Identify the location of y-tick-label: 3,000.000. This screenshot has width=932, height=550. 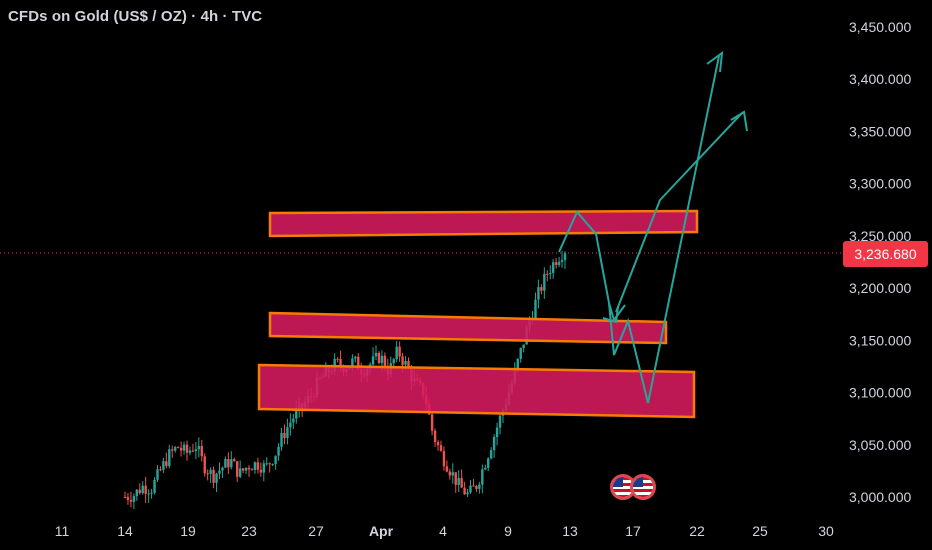
(880, 497).